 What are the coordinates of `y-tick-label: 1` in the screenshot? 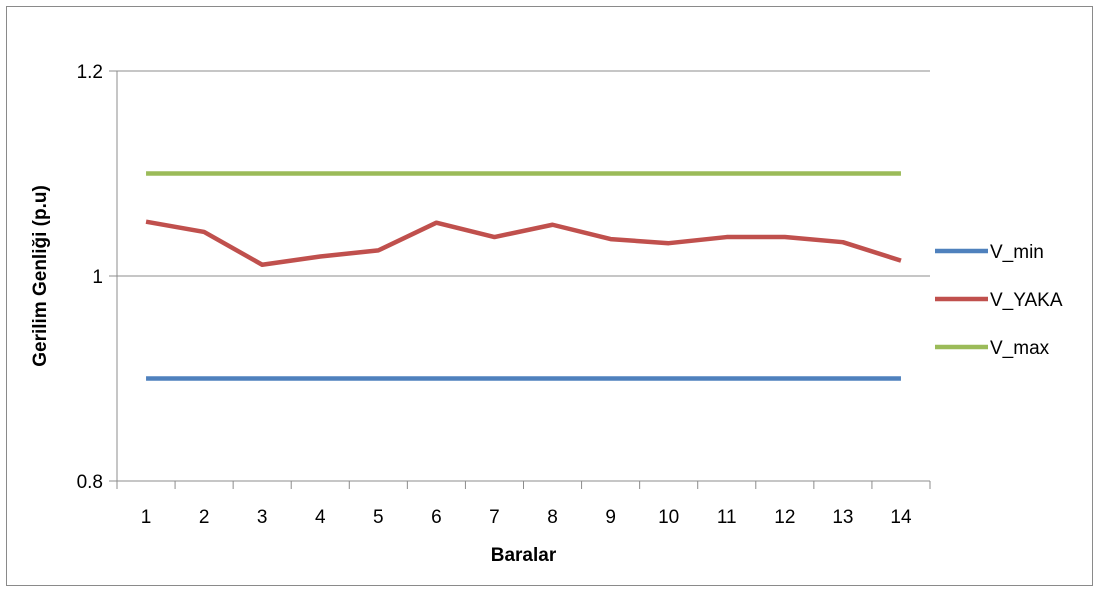 It's located at (97, 277).